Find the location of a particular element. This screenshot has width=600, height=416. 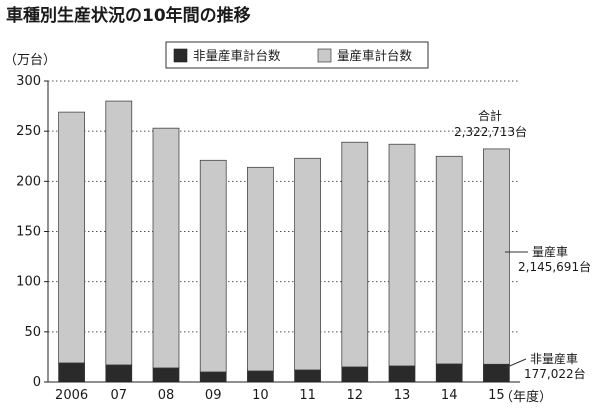

legend: 非量産車計台数 量産車計台数 is located at coordinates (297, 55).